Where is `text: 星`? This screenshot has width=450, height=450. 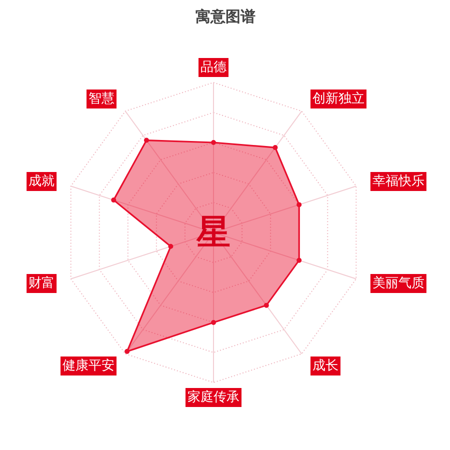 text: 星 is located at coordinates (213, 232).